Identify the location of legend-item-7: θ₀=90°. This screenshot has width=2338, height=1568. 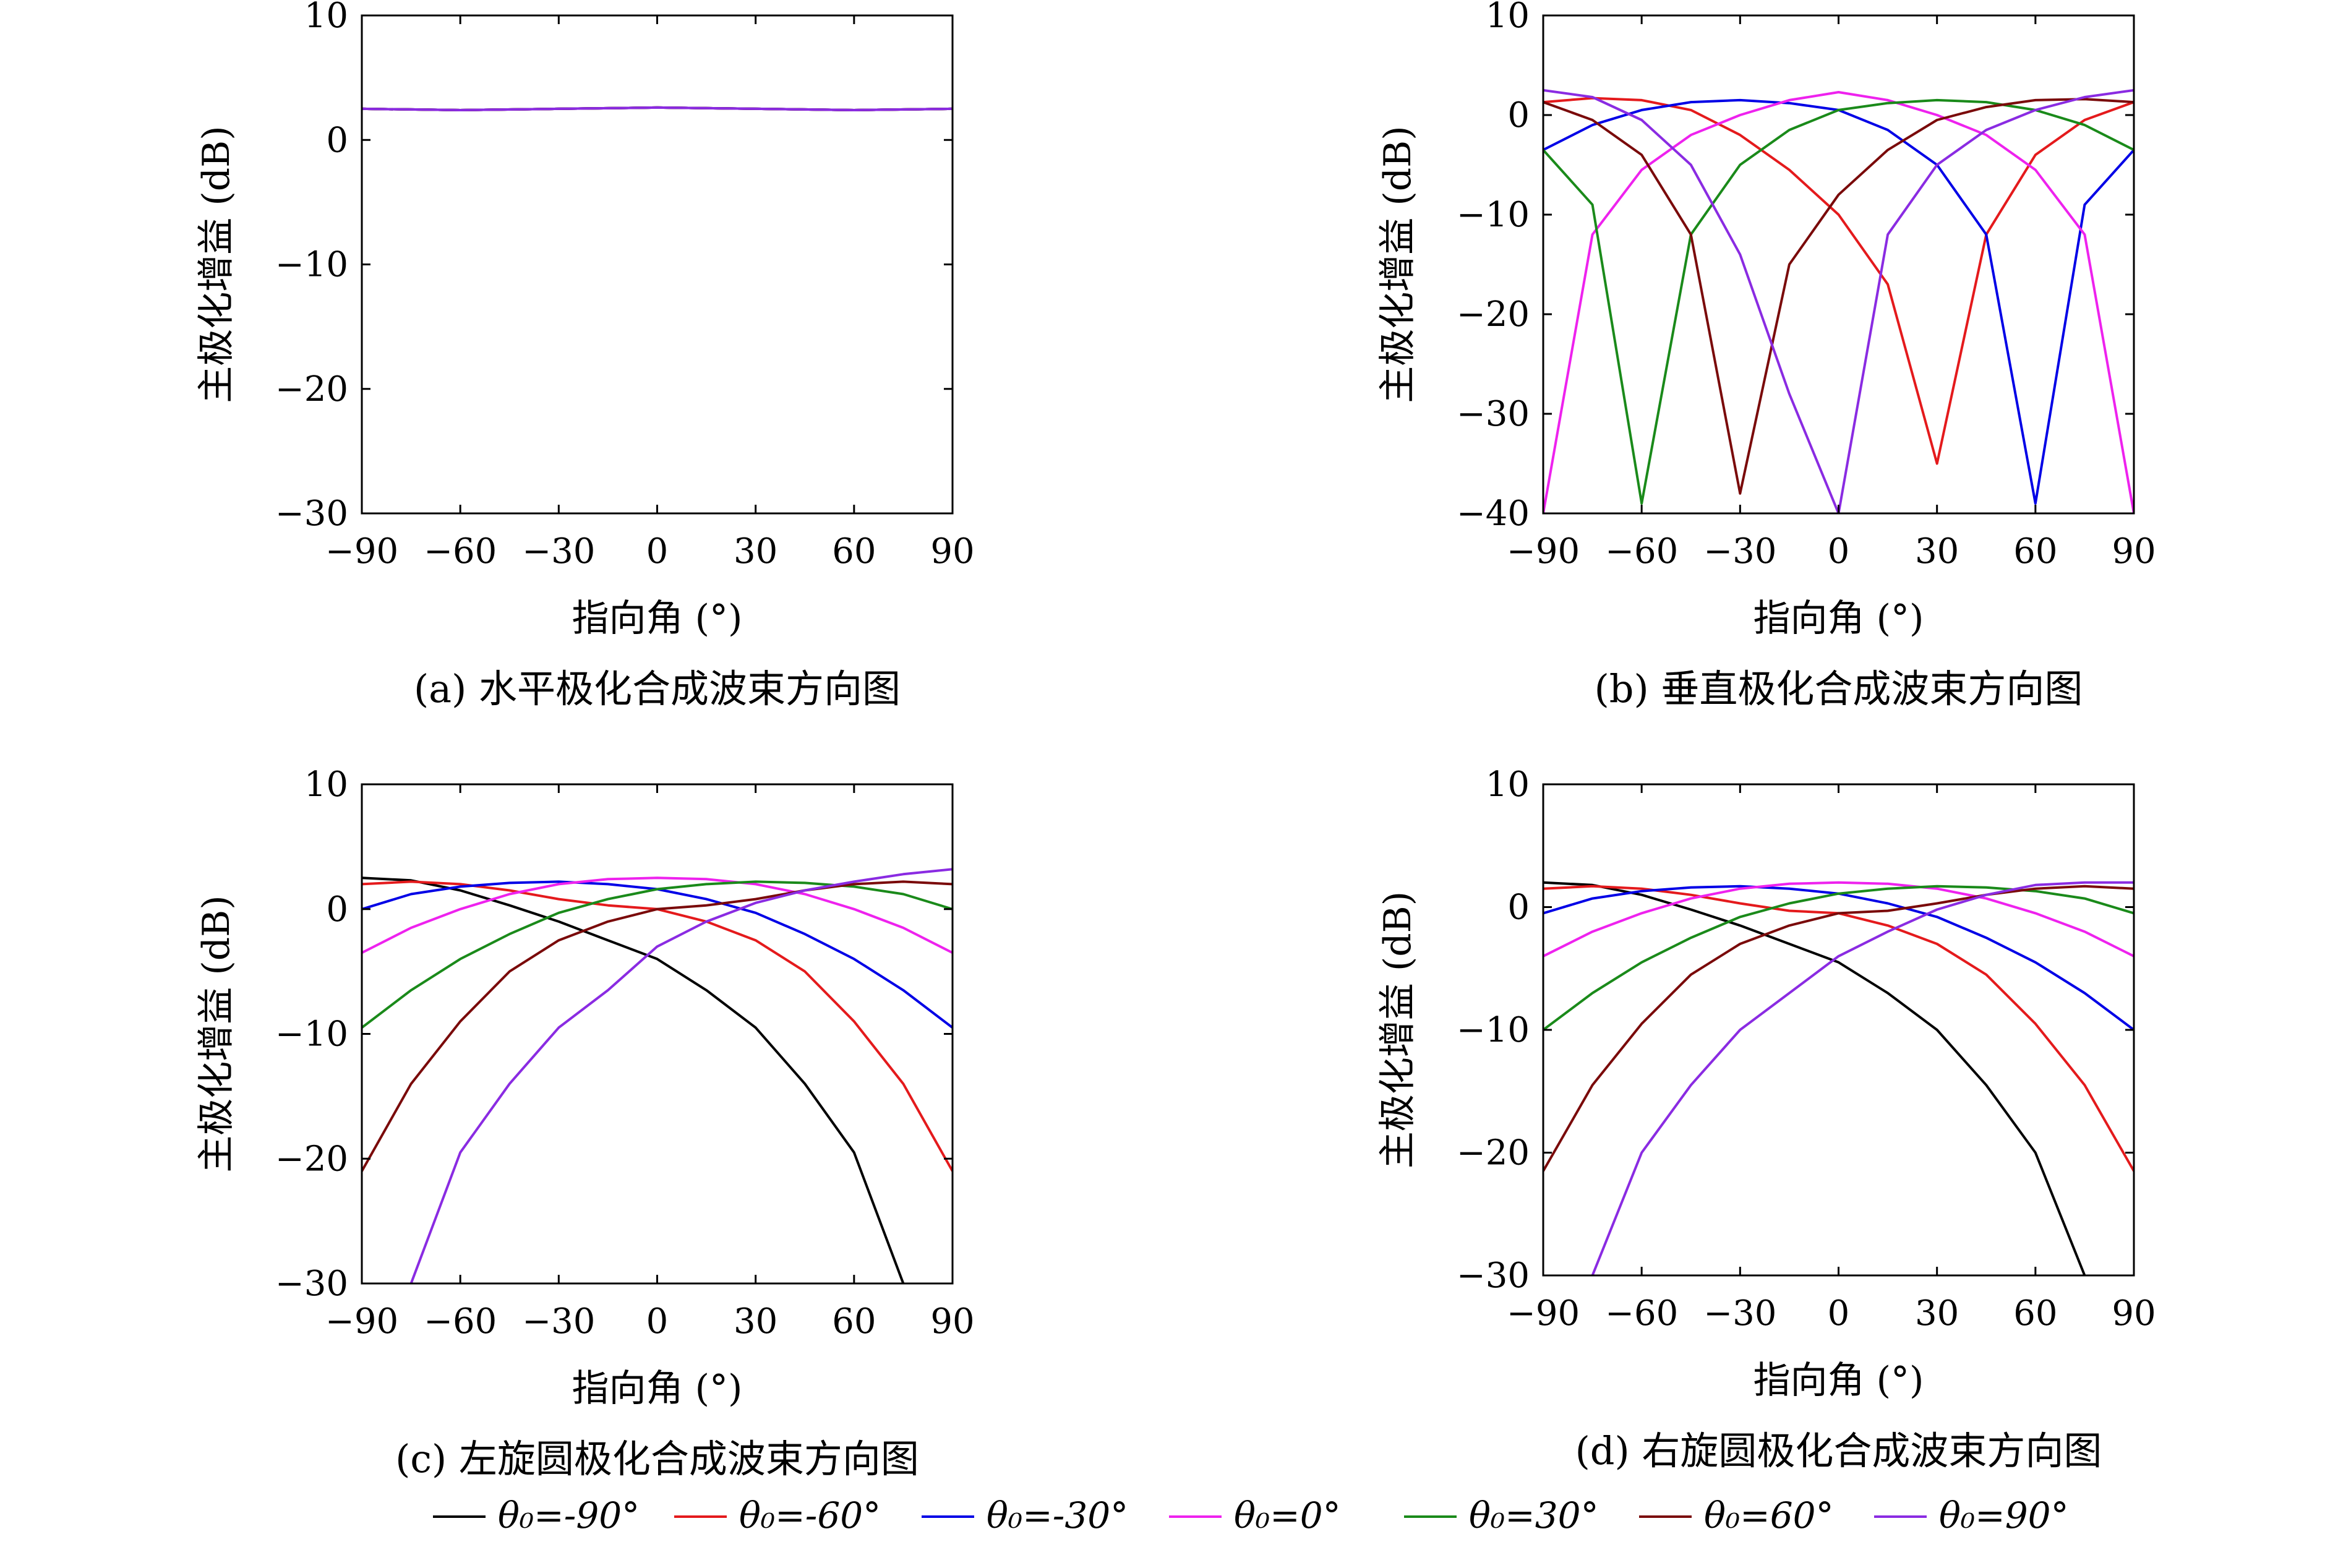
(1971, 1515).